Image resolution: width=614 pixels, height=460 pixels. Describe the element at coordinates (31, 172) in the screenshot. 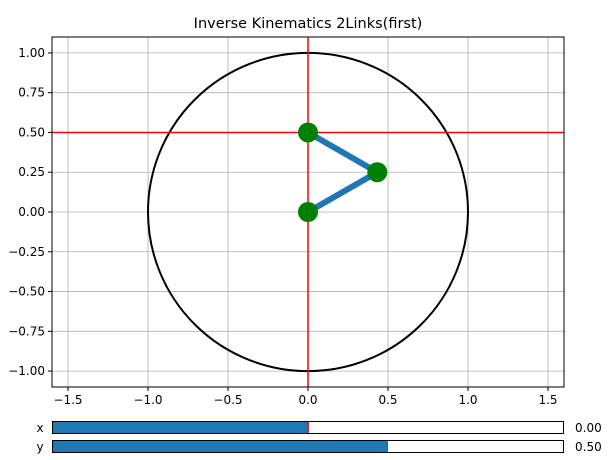

I see `y-tick-label-5: 0.25` at that location.